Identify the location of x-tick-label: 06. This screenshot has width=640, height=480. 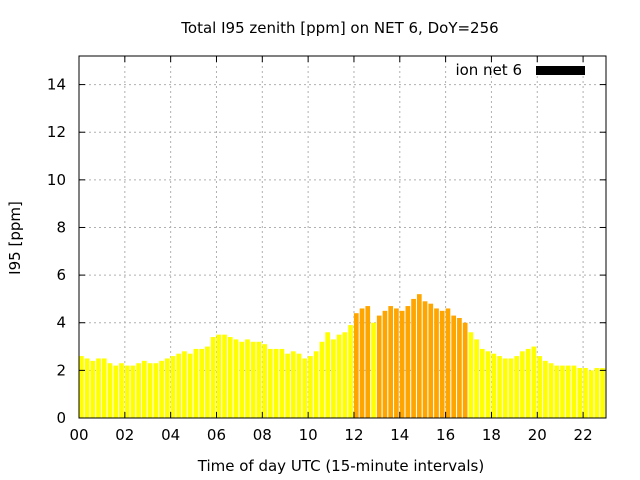
(216, 435).